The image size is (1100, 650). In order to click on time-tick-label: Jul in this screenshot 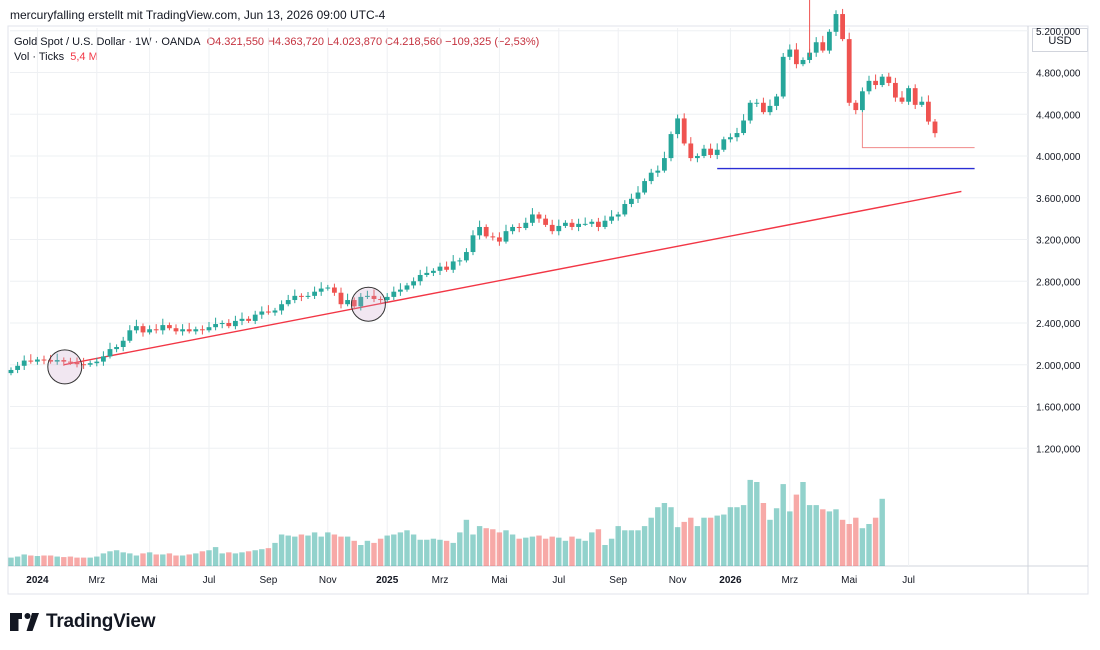, I will do `click(209, 580)`.